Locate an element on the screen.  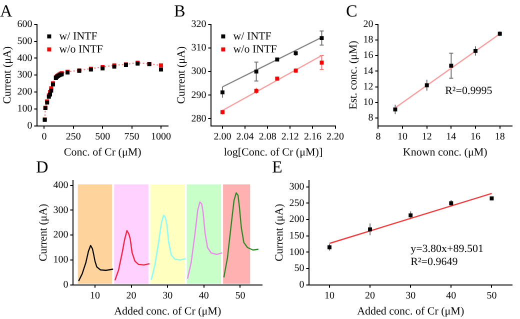
y-tick-label: 600 is located at coordinates (24, 24).